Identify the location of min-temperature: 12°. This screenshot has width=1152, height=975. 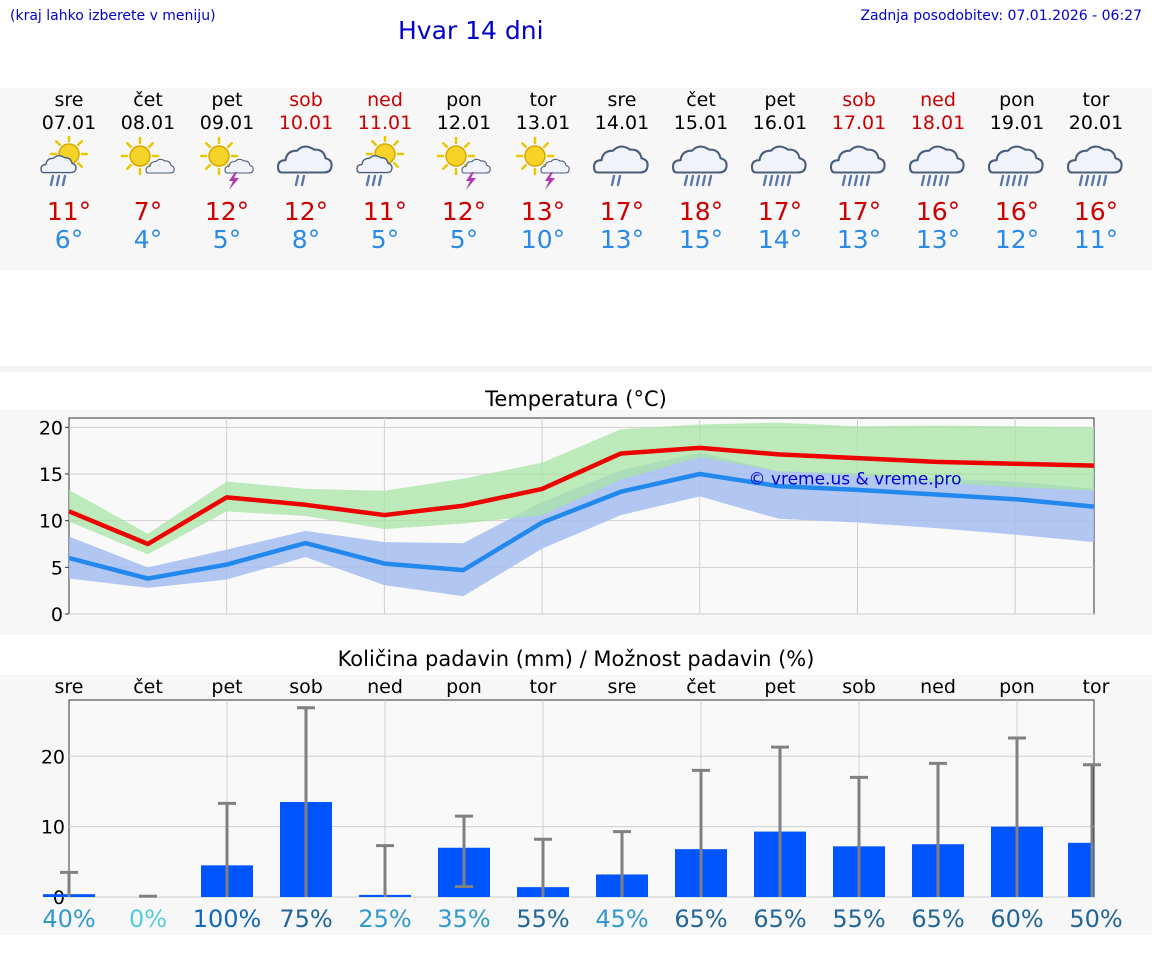
(1017, 239).